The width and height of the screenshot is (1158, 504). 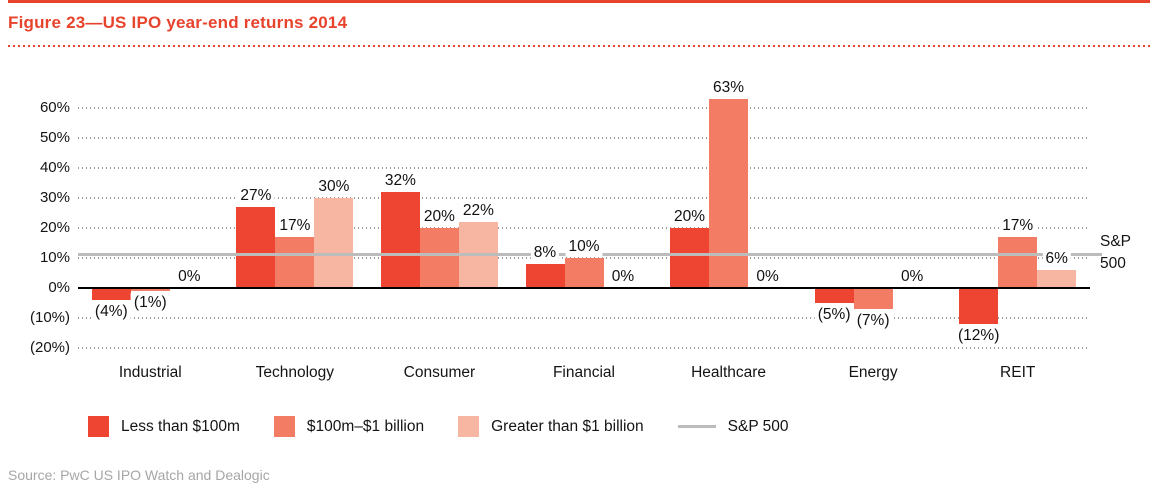 I want to click on bar-value-label: 22%, so click(x=478, y=211).